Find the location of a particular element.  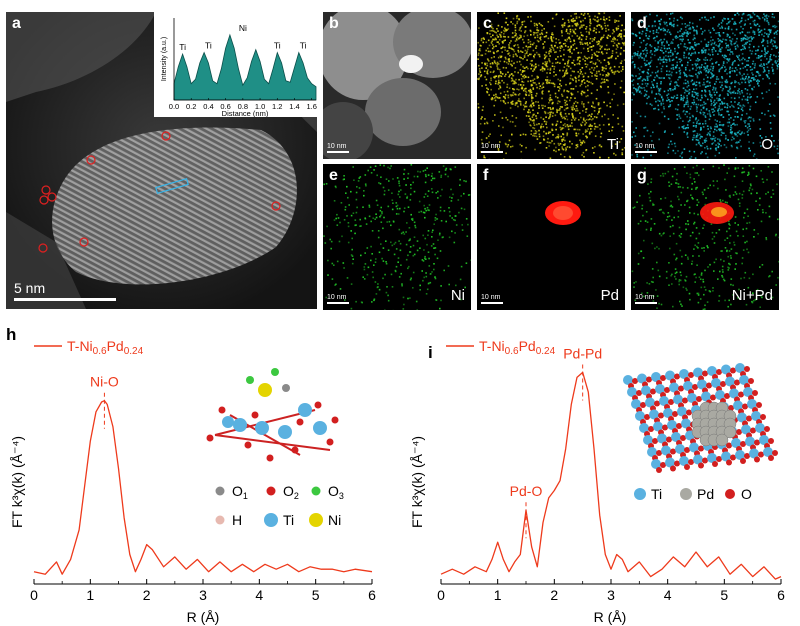

panel-d-o-map: d 10 nm O is located at coordinates (705, 85).